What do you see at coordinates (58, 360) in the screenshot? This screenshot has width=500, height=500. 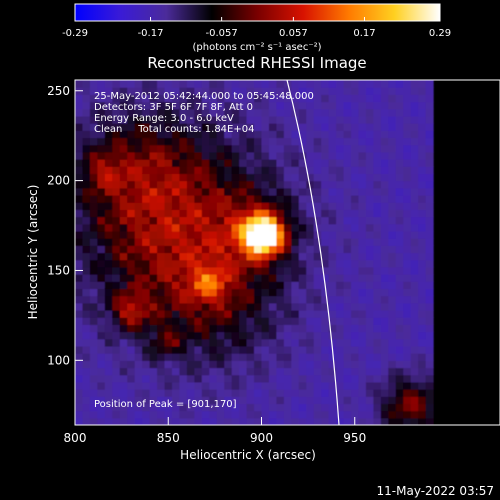 I see `y-tick-label: 100` at bounding box center [58, 360].